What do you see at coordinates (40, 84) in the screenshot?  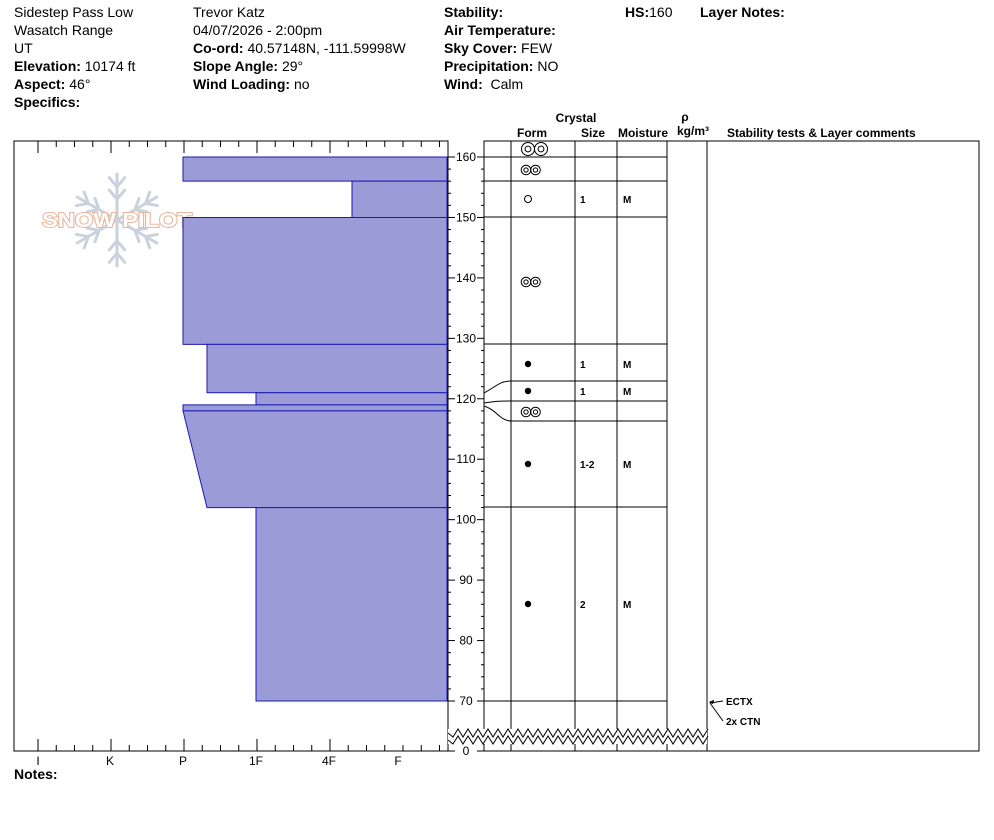 I see `aspect-label: Aspect:` at bounding box center [40, 84].